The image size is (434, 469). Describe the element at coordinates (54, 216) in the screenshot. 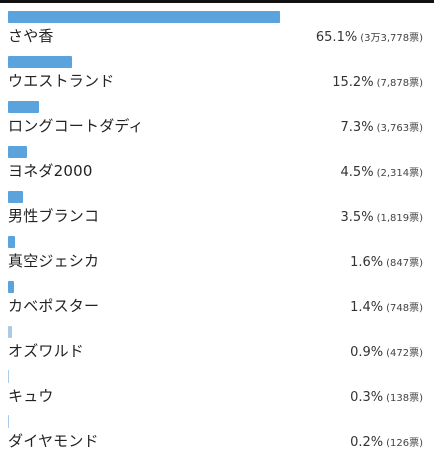

I see `candidate-name: 男性ブランコ` at that location.